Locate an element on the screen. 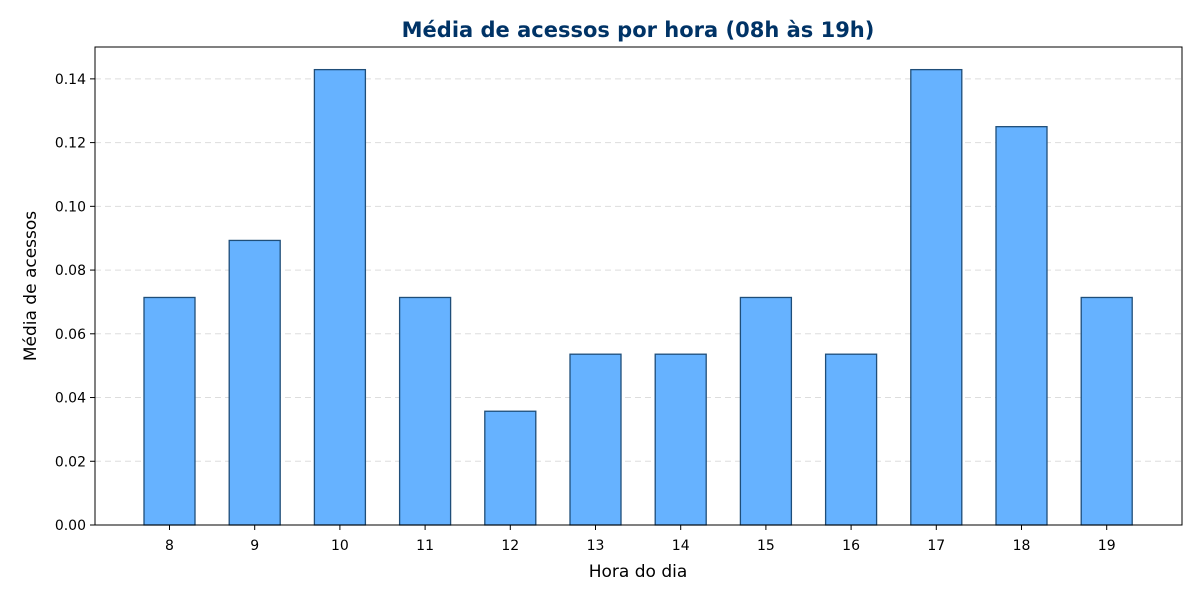  x-tick-label: 15 is located at coordinates (766, 546).